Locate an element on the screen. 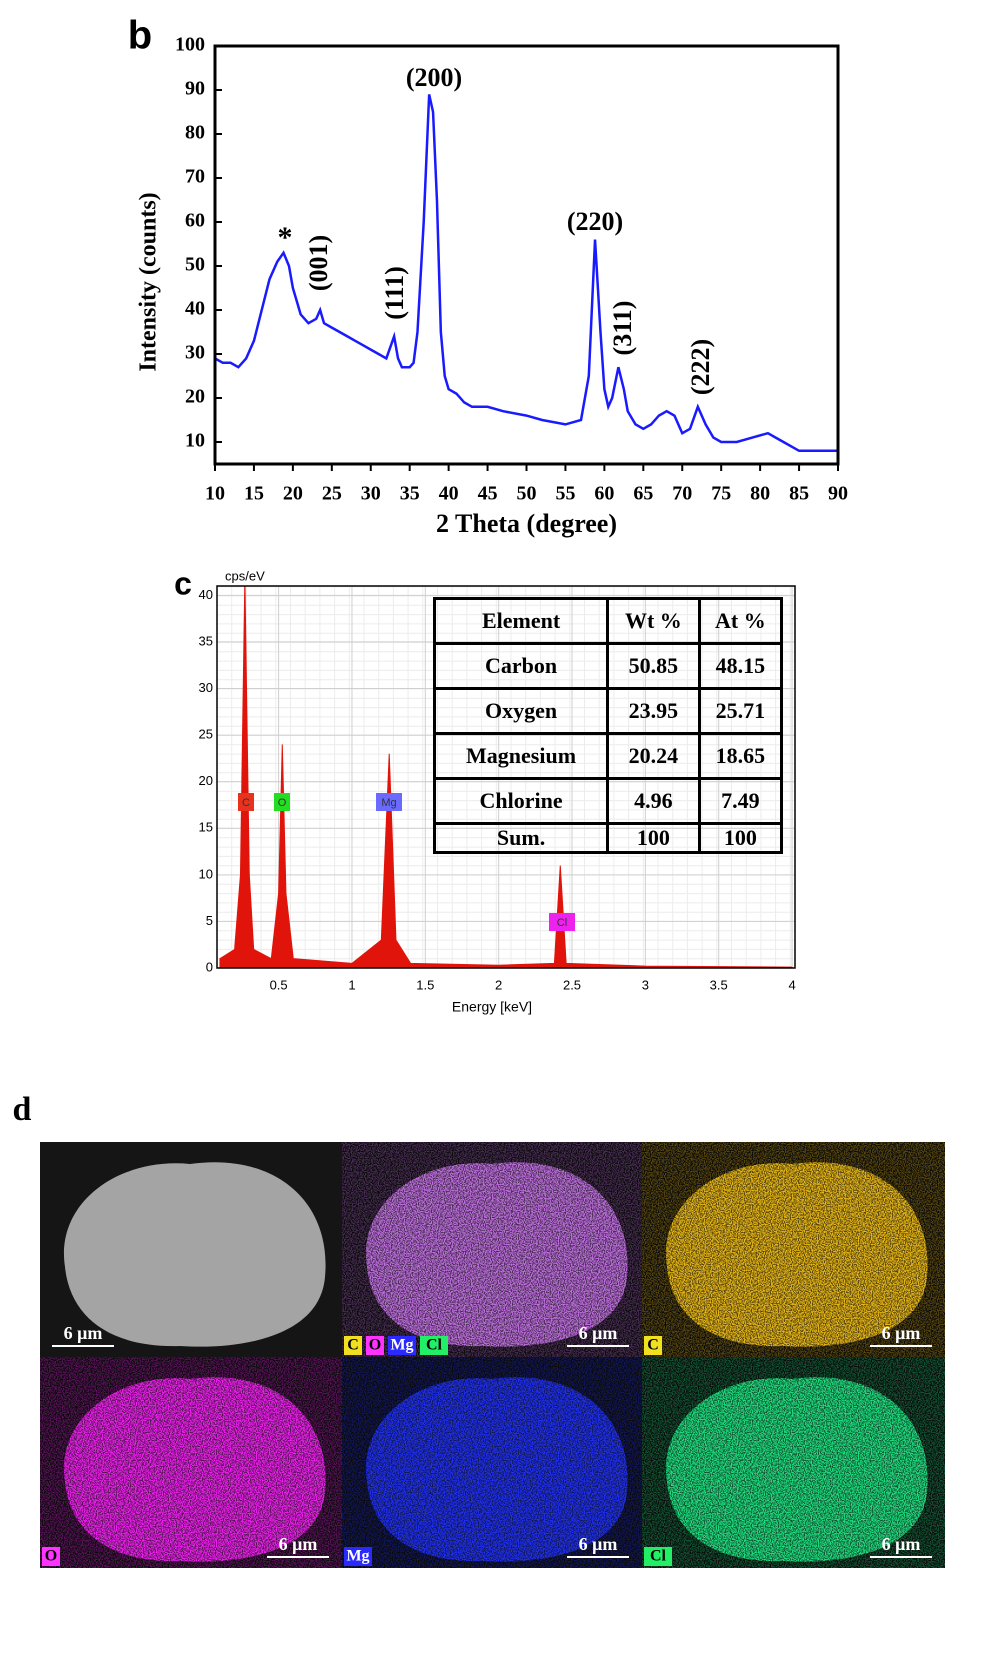  x-tick-label: 45 is located at coordinates (488, 494).